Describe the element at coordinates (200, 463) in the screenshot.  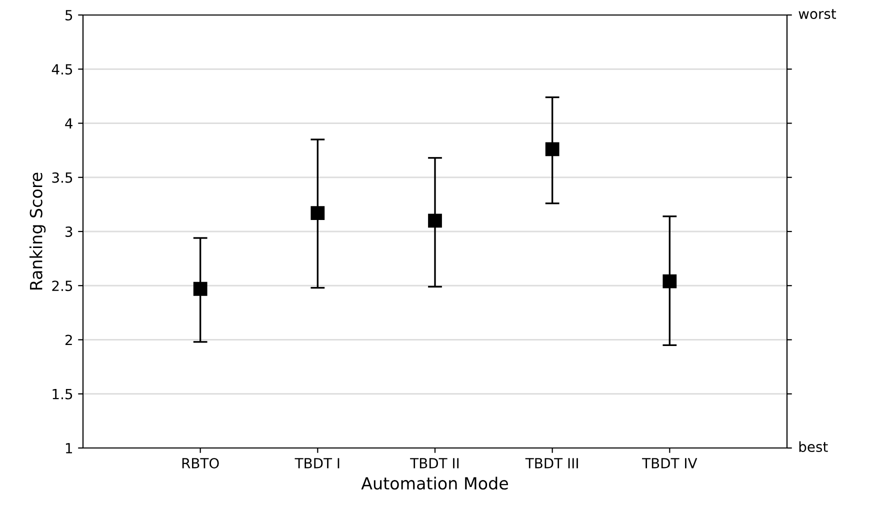
I see `x-tick-label: RBTO` at that location.